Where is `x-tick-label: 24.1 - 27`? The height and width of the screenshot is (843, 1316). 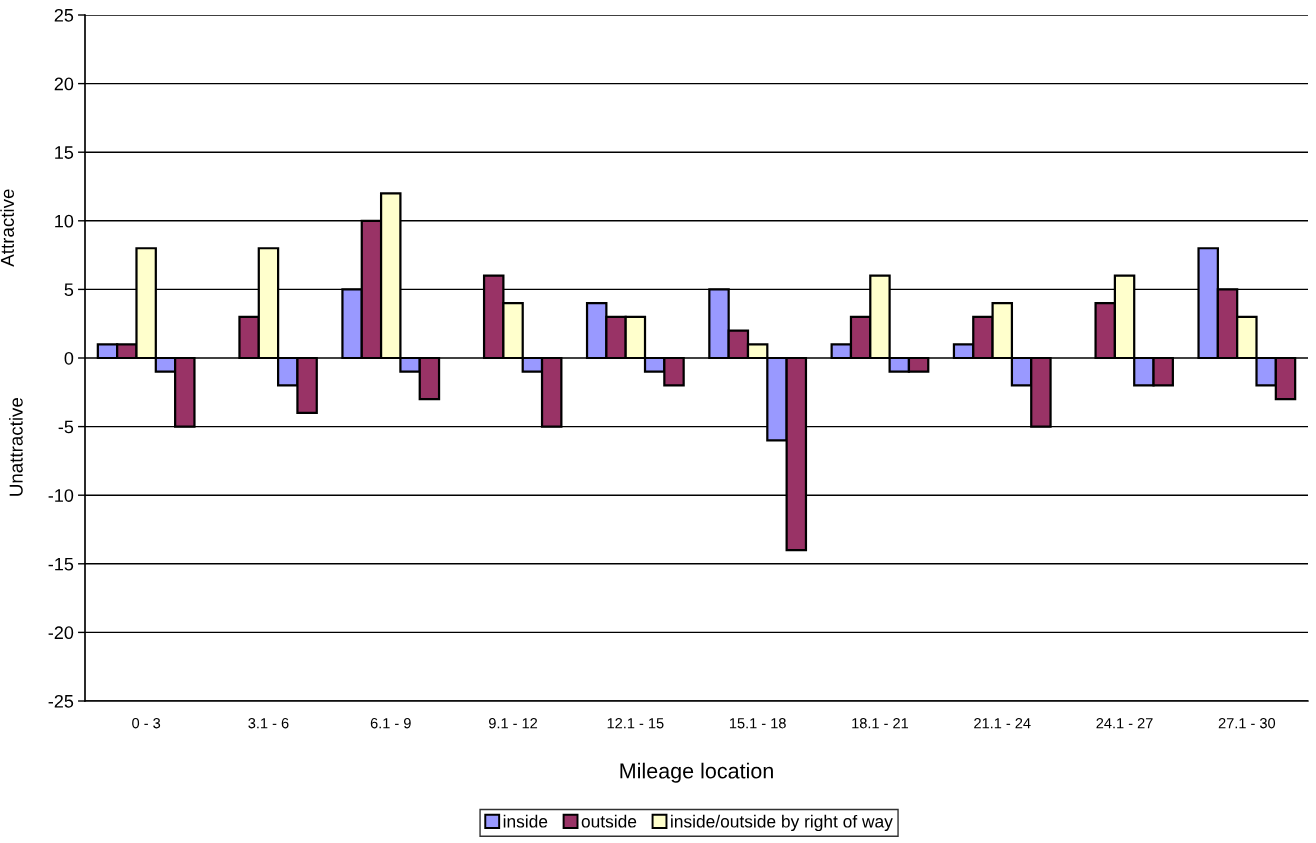
x-tick-label: 24.1 - 27 is located at coordinates (1124, 723).